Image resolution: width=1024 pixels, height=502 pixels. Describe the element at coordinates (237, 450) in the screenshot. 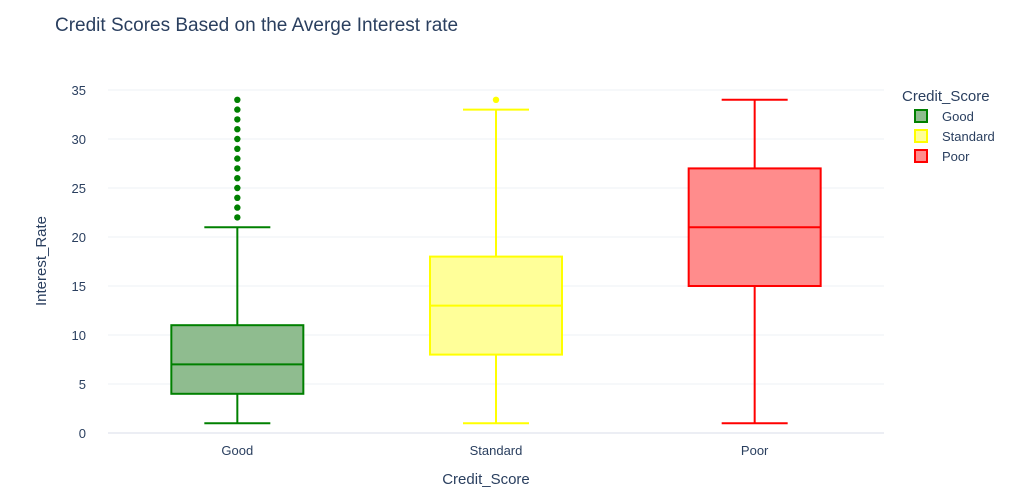

I see `x-tick-label: Good` at that location.